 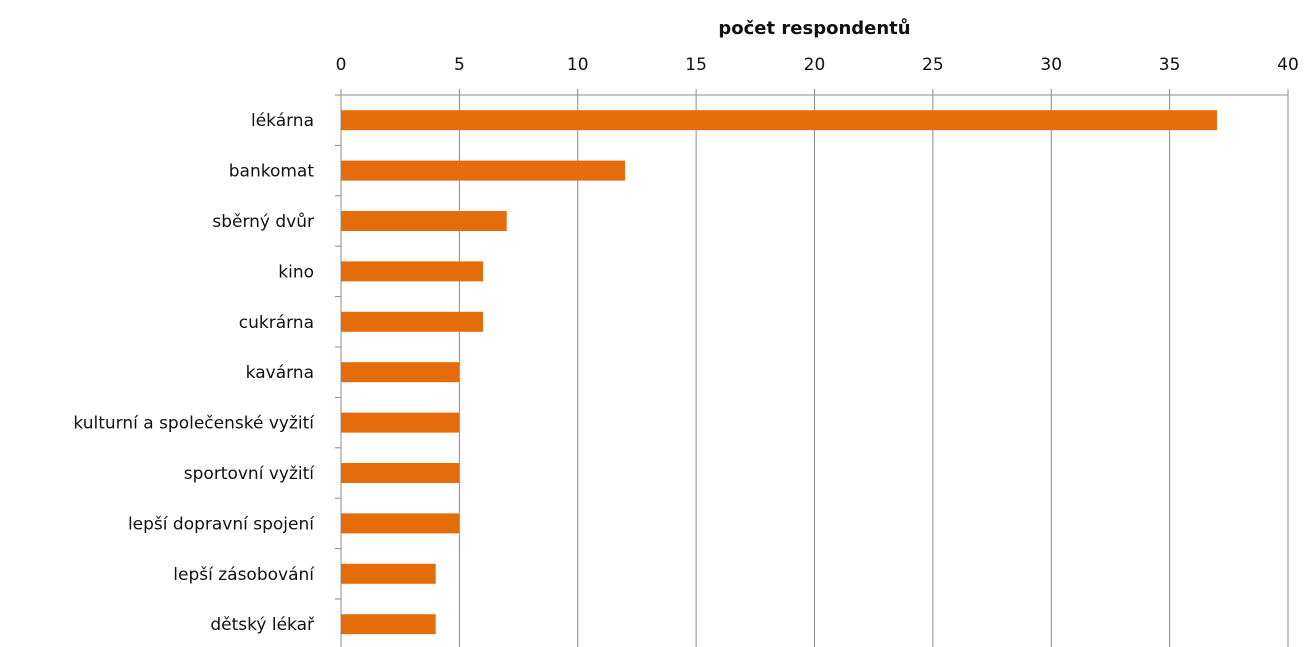 I want to click on category-label: cukrárna, so click(x=276, y=323).